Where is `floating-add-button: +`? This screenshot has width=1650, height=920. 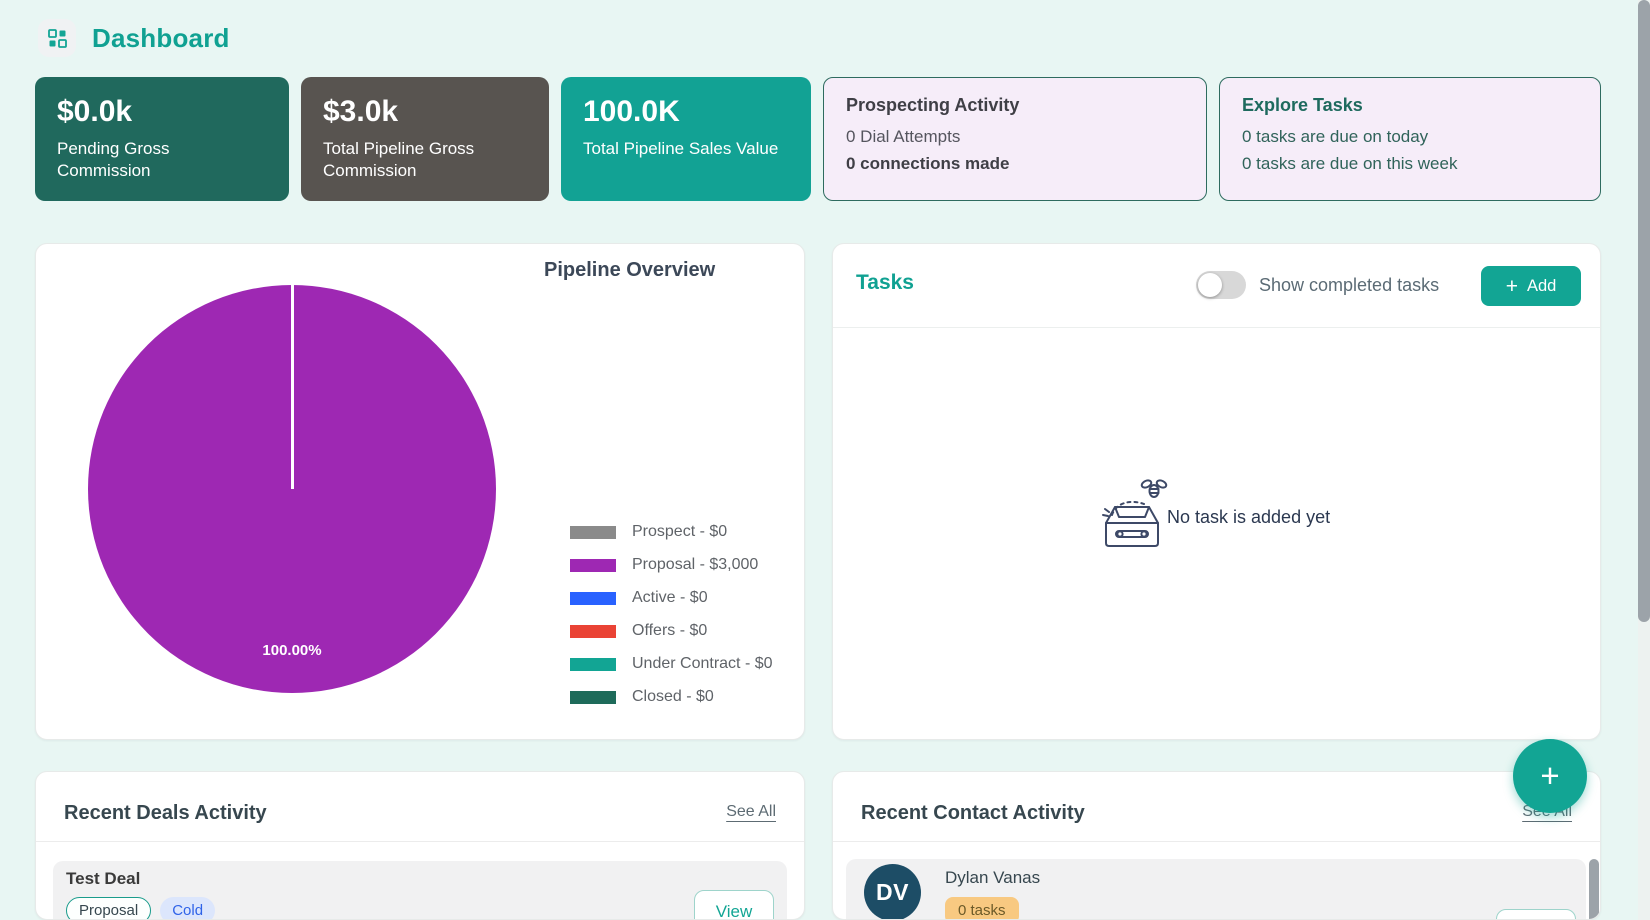 floating-add-button: + is located at coordinates (1550, 776).